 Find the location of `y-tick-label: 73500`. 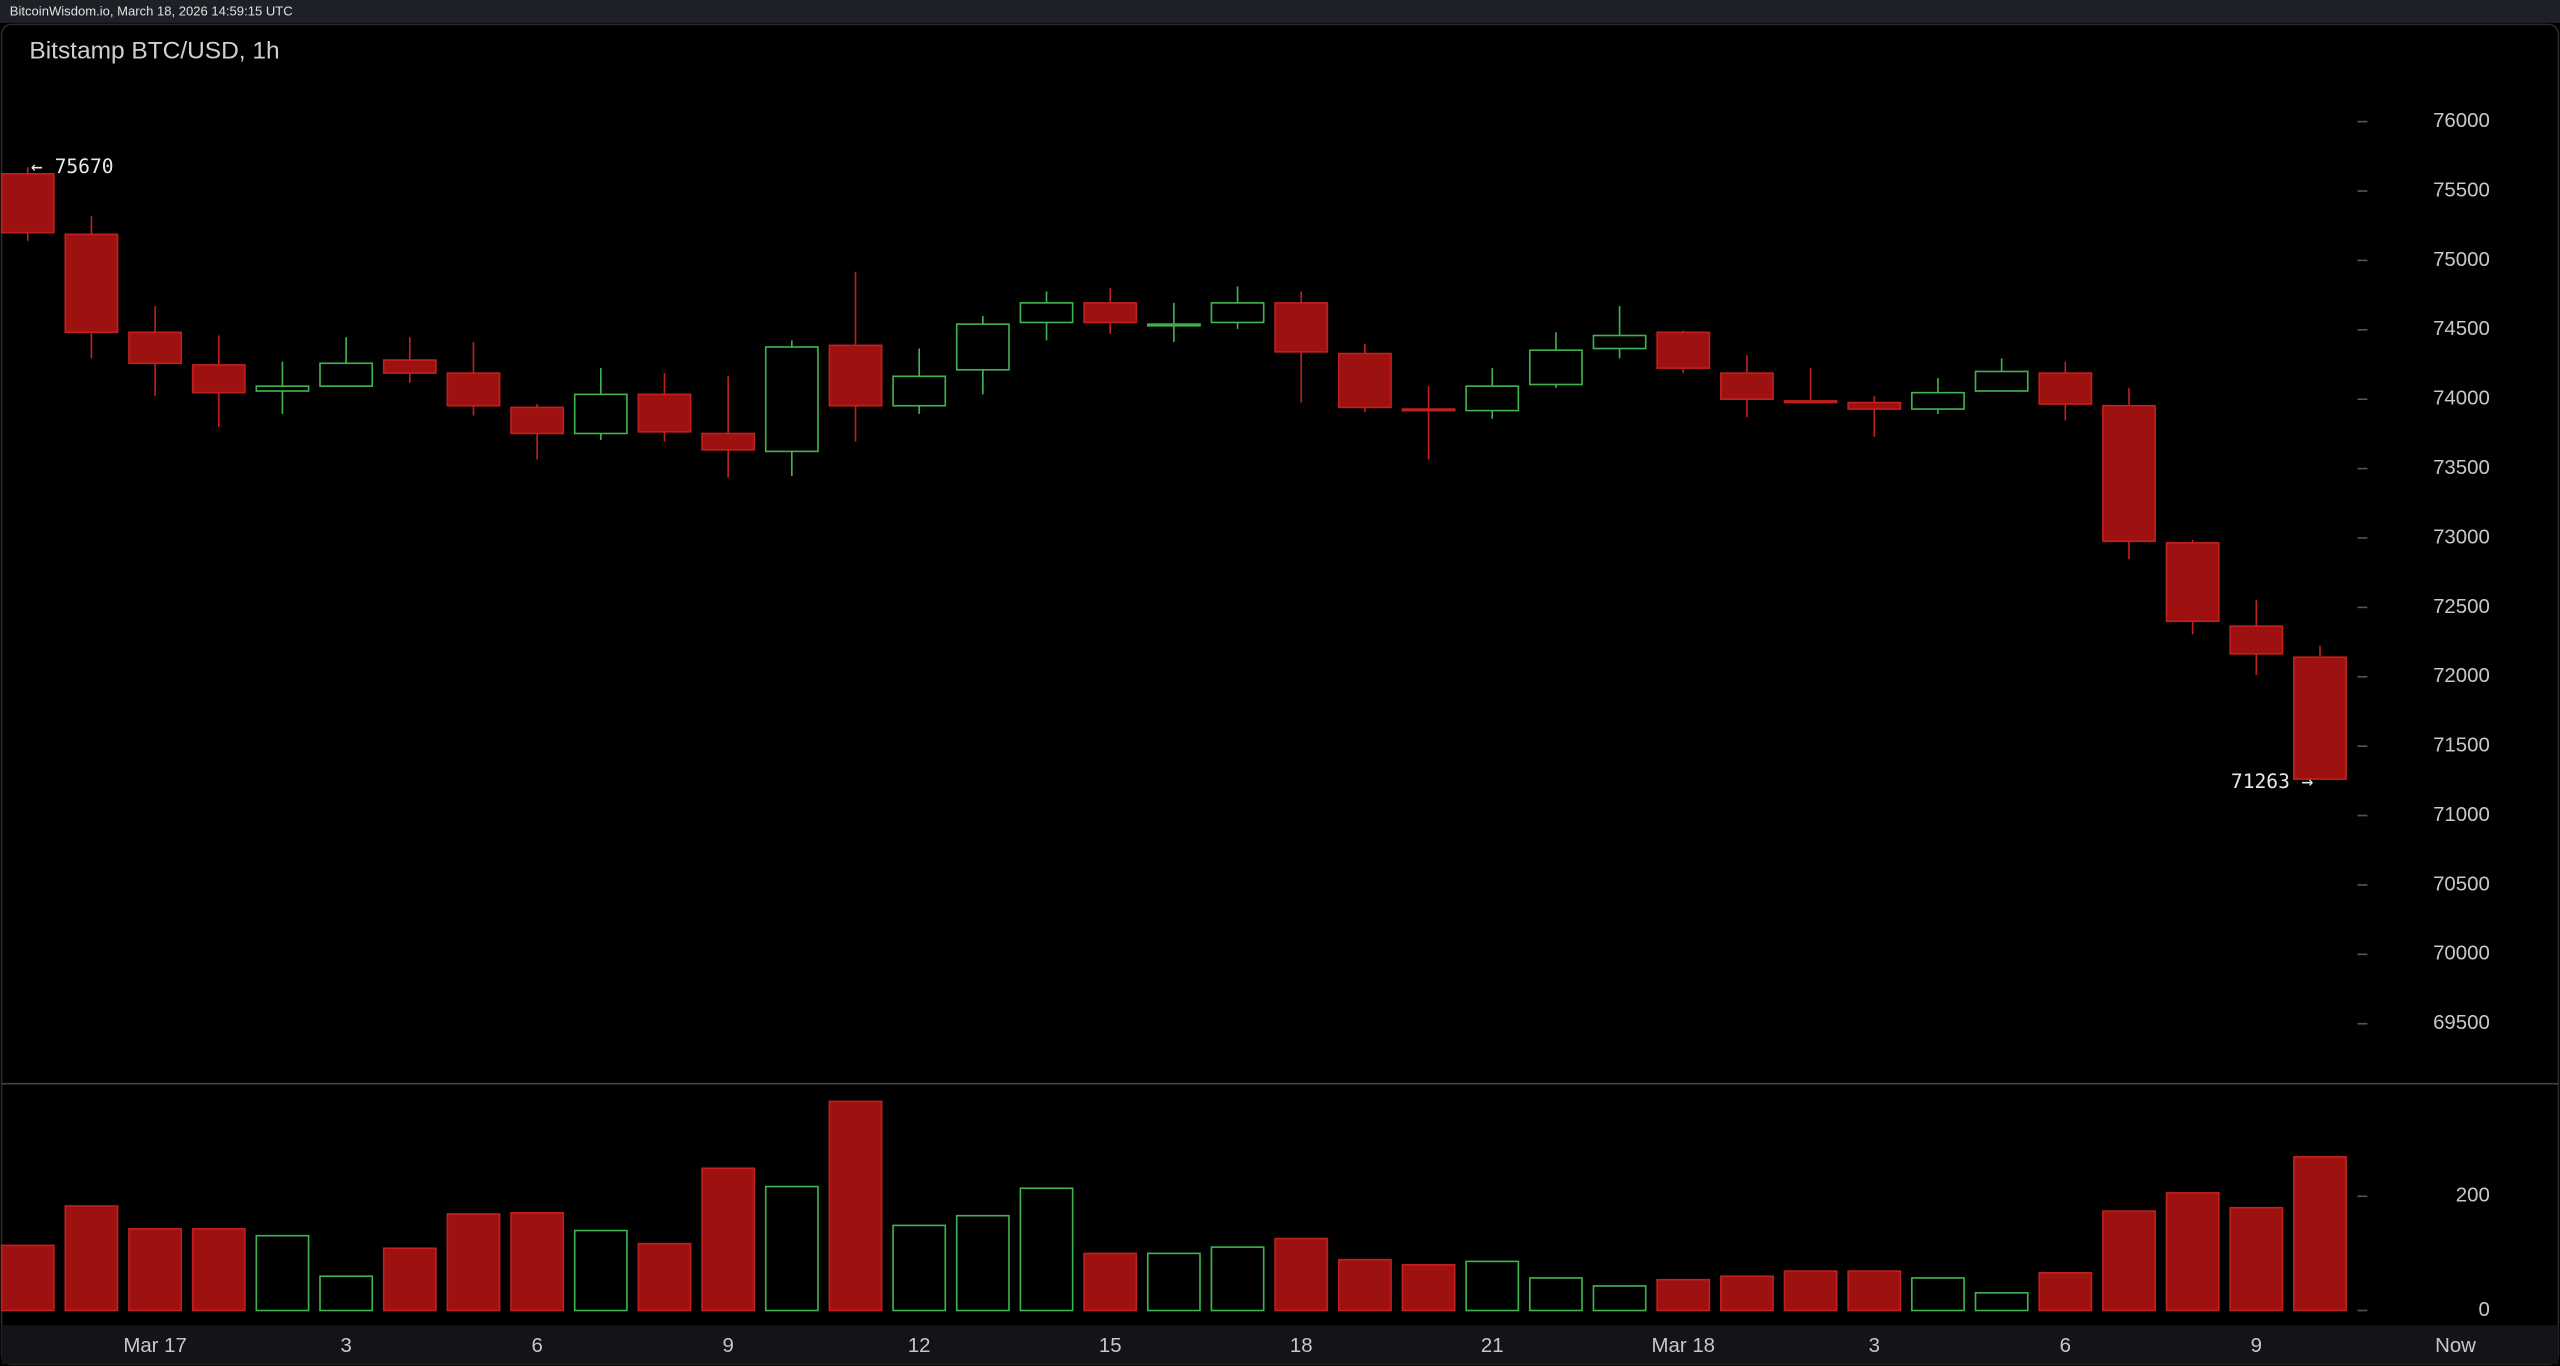

y-tick-label: 73500 is located at coordinates (2461, 468).